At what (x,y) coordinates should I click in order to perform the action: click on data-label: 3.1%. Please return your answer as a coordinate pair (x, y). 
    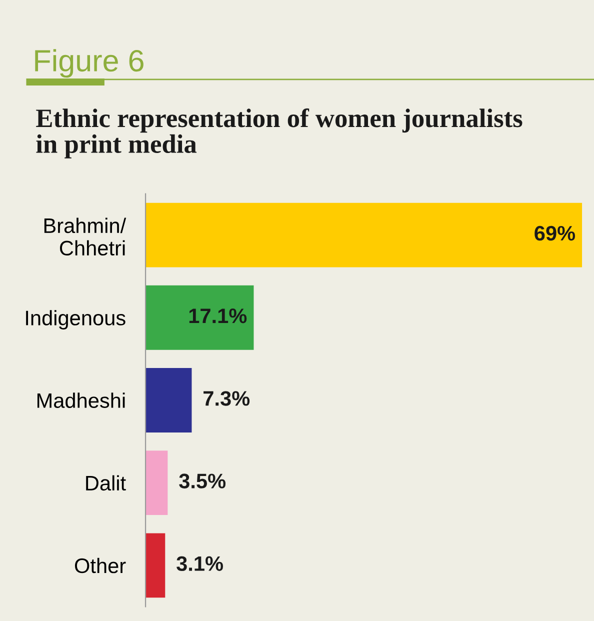
    Looking at the image, I should click on (199, 564).